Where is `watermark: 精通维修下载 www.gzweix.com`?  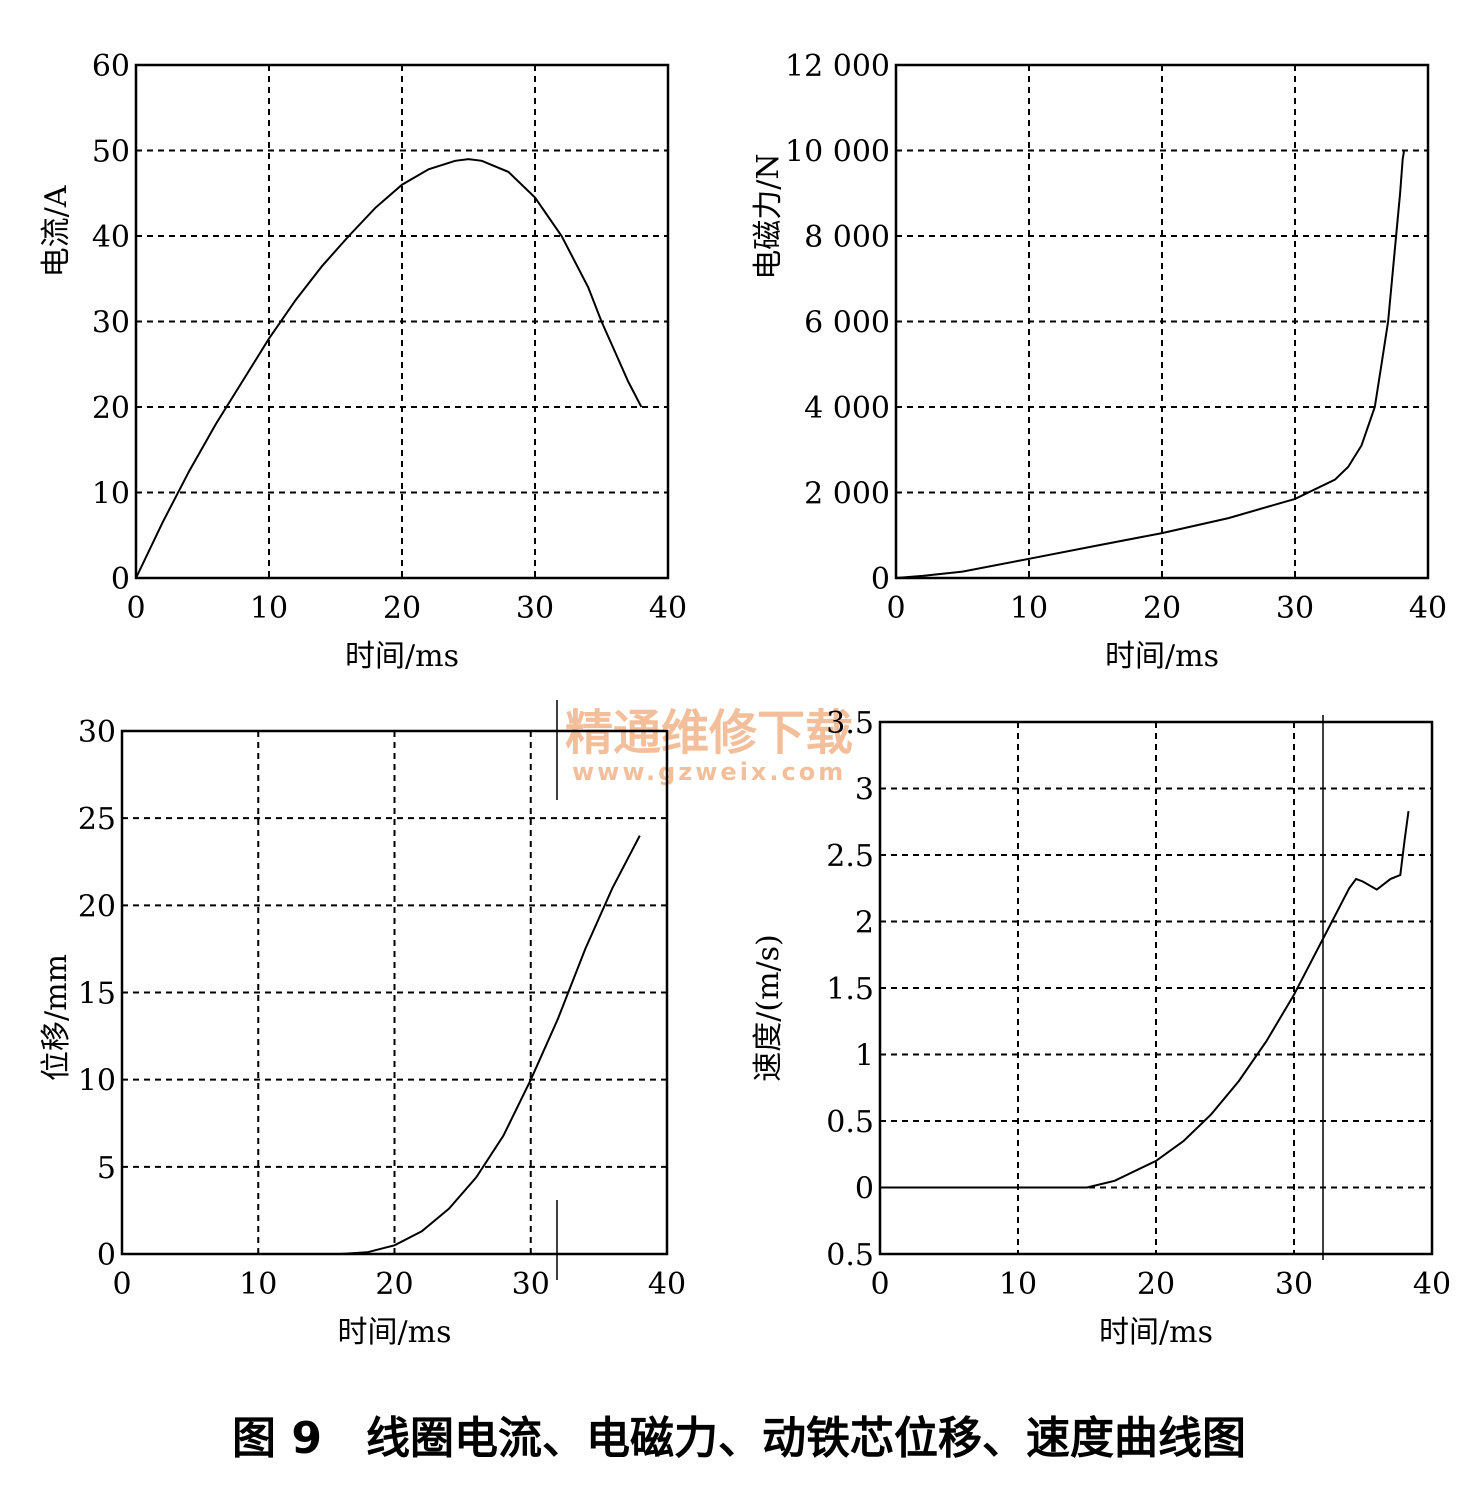 watermark: 精通维修下载 www.gzweix.com is located at coordinates (709, 745).